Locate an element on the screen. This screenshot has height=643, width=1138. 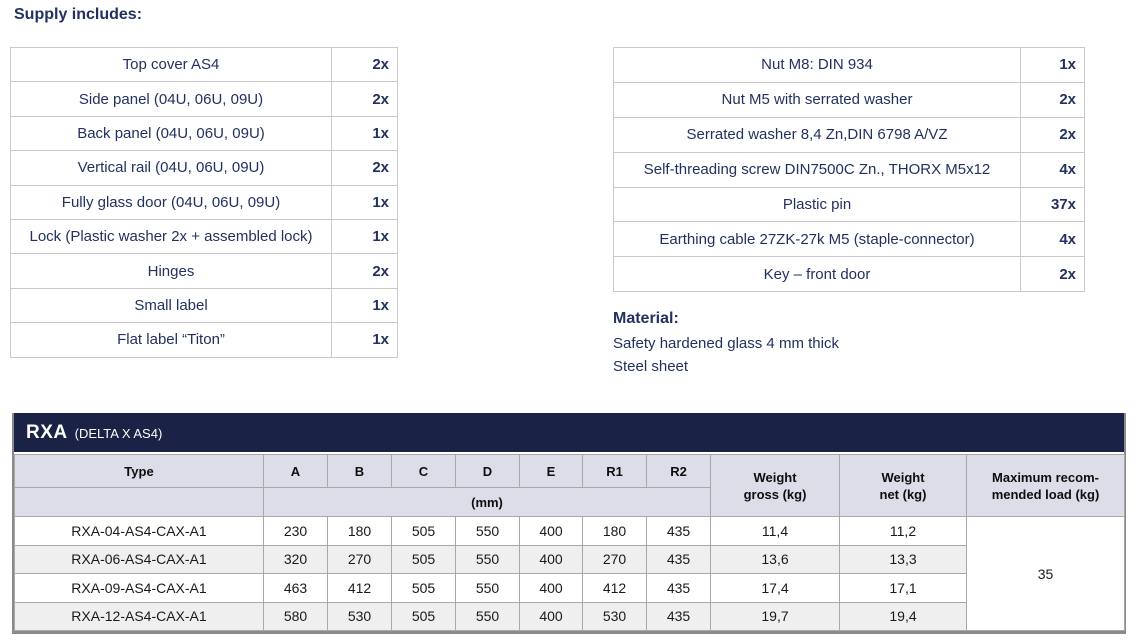
supply-list-row: Vertical rail (04U, 06U, 09U) 2x is located at coordinates (204, 168).